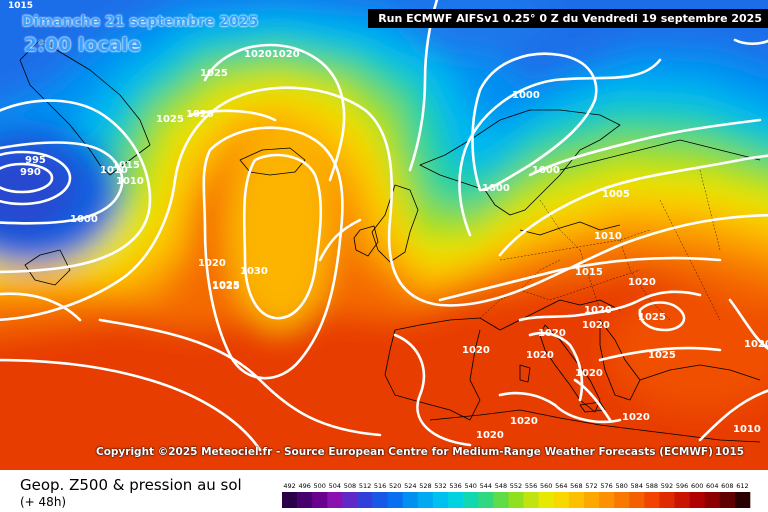 This screenshot has width=768, height=512. What do you see at coordinates (425, 486) in the screenshot?
I see `scale-tick-label: 528` at bounding box center [425, 486].